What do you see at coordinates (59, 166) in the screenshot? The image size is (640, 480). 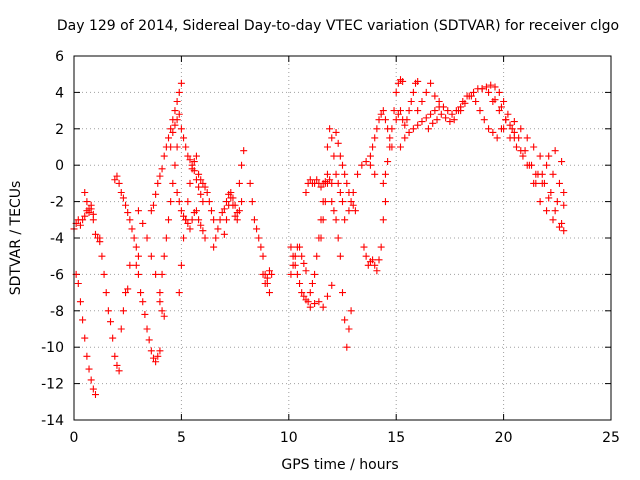 I see `y-tick-label: 0` at bounding box center [59, 166].